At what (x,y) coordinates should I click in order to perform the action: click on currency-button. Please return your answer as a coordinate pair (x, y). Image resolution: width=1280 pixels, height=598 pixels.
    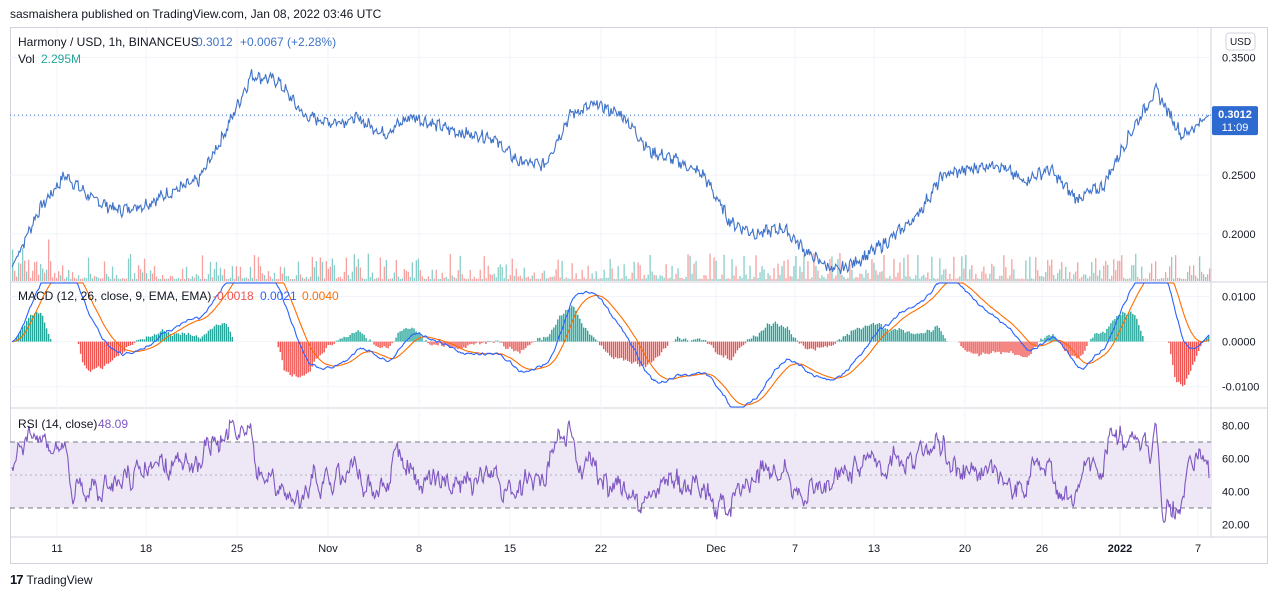
    Looking at the image, I should click on (1240, 41).